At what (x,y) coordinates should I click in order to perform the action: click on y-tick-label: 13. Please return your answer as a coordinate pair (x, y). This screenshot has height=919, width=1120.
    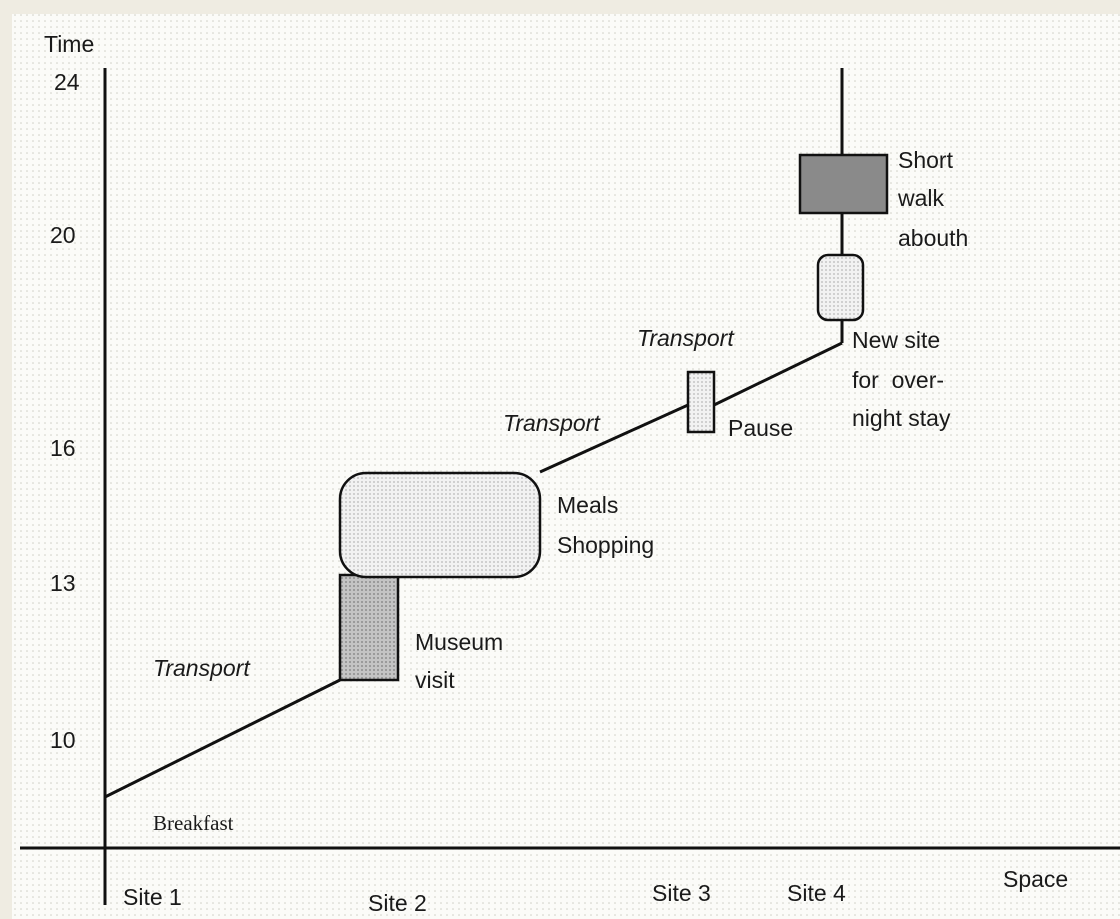
    Looking at the image, I should click on (63, 583).